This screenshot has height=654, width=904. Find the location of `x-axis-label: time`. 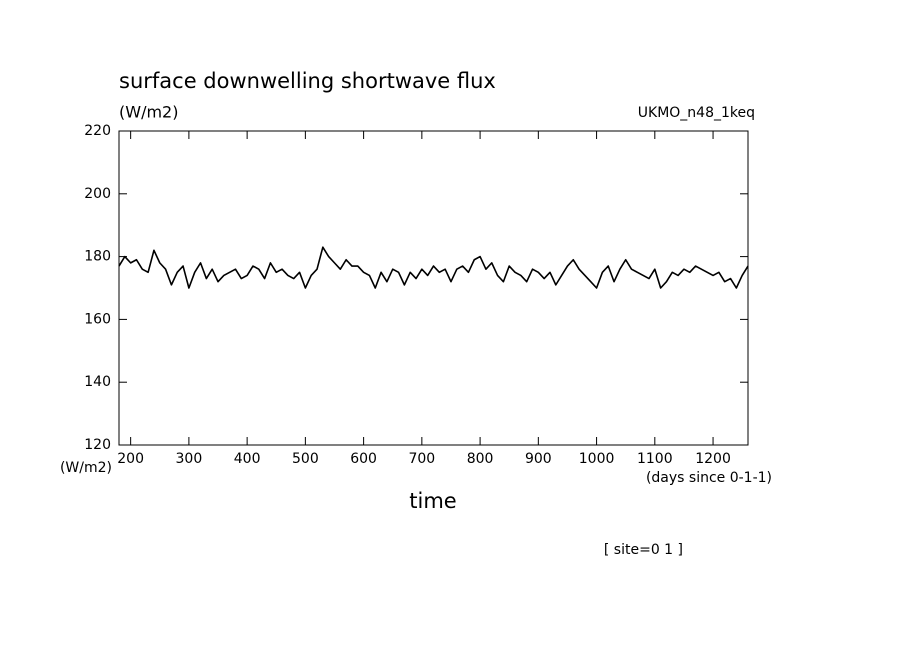

x-axis-label: time is located at coordinates (432, 501).